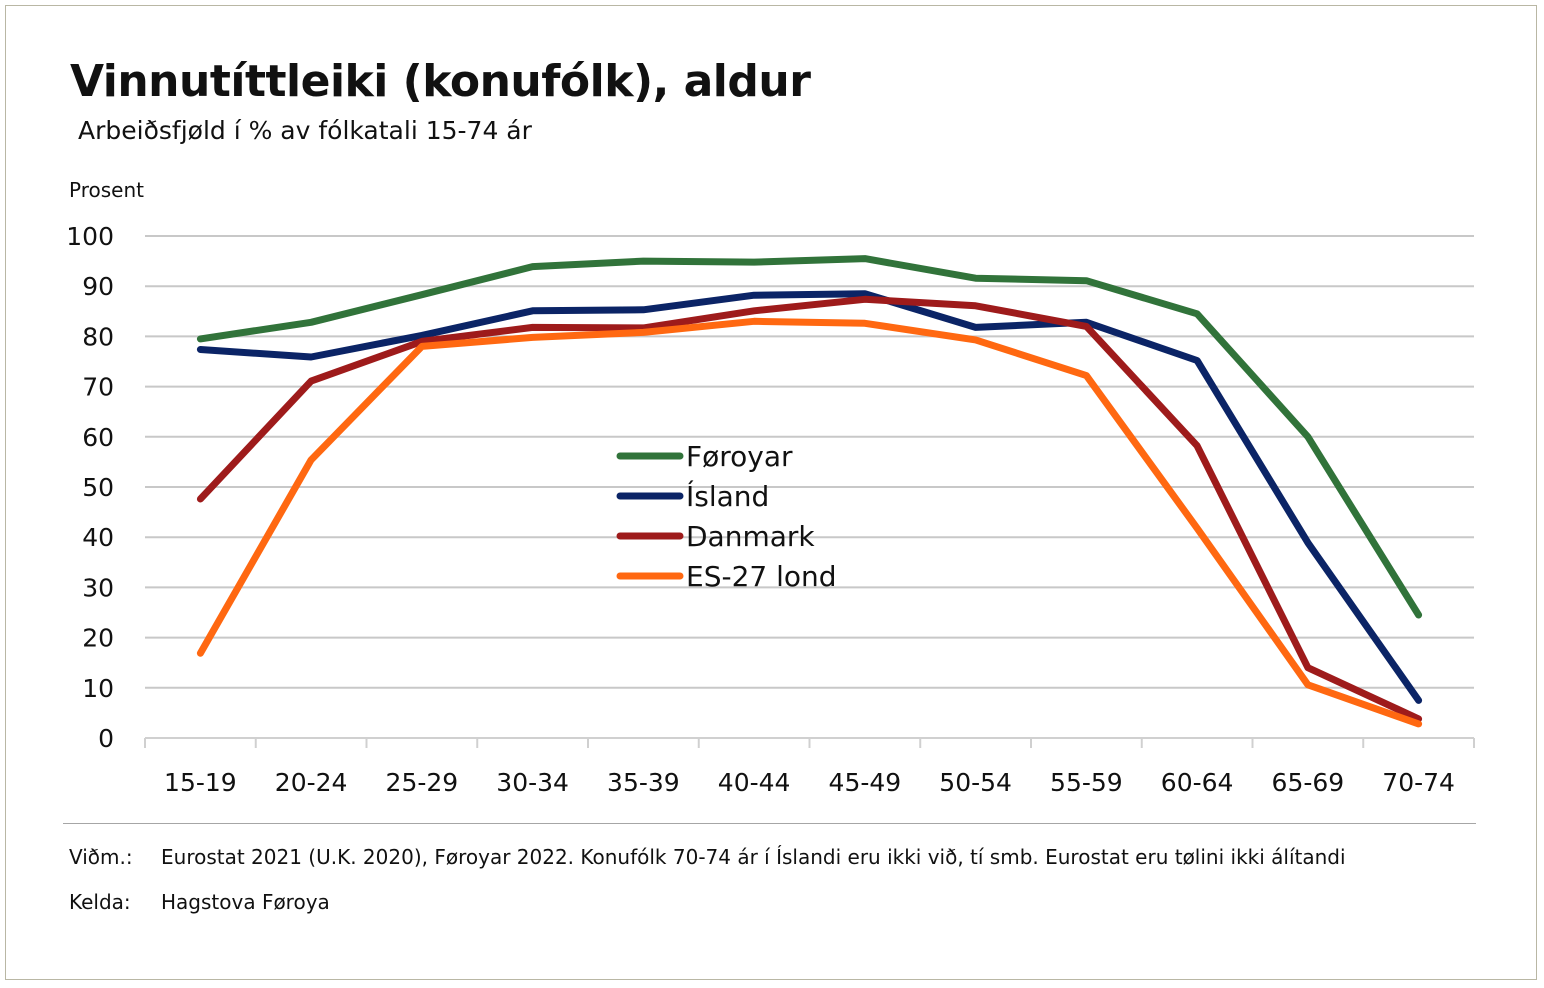  I want to click on y-tick-label: 50, so click(98, 487).